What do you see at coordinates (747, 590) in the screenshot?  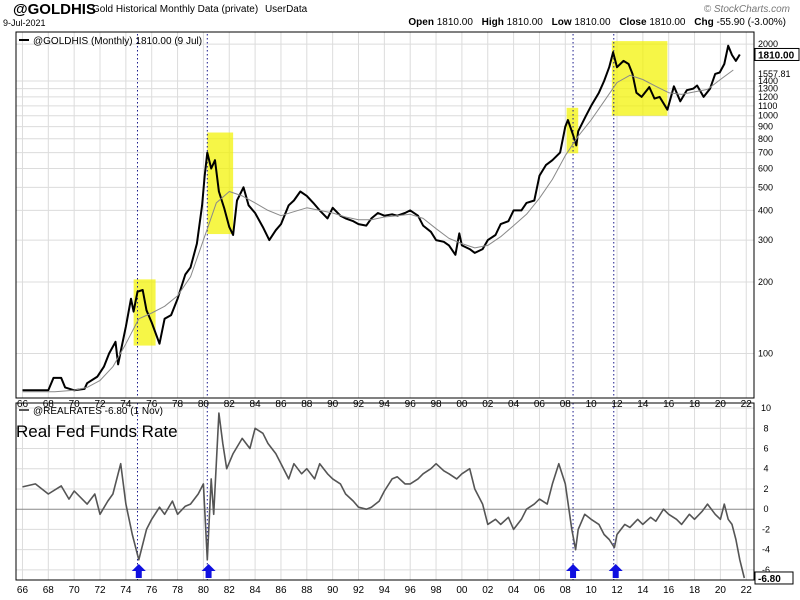 I see `x-tick-label: 22` at bounding box center [747, 590].